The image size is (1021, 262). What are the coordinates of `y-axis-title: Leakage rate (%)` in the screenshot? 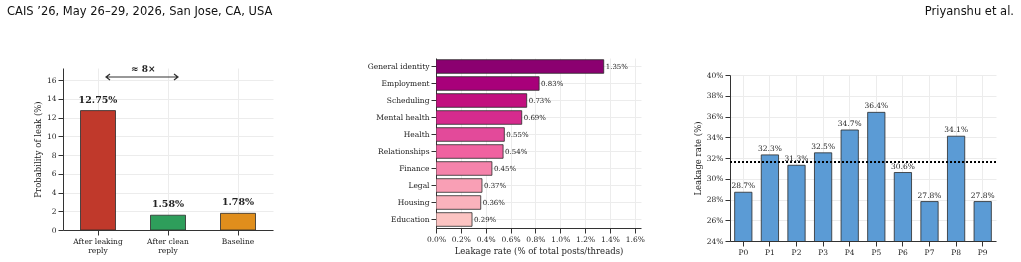 It's located at (697, 158).